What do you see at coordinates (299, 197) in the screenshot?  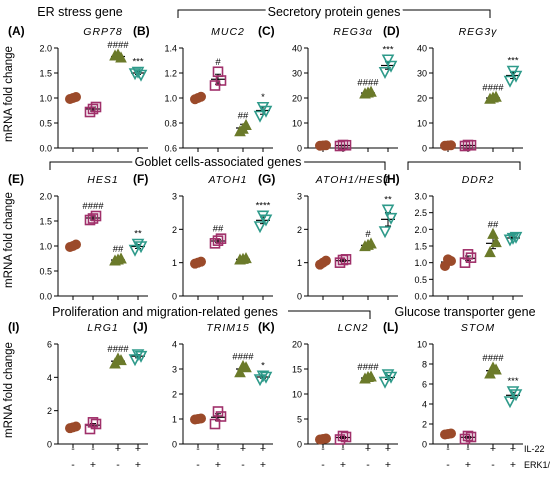 I see `y-tick-label: 3` at bounding box center [299, 197].